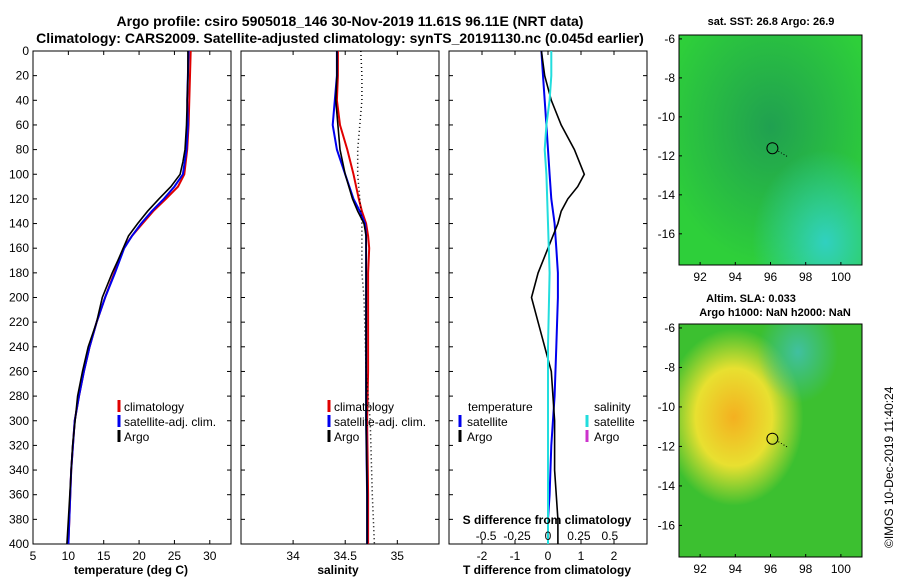 The height and width of the screenshot is (580, 900). I want to click on x-tick-label: 34.5, so click(346, 556).